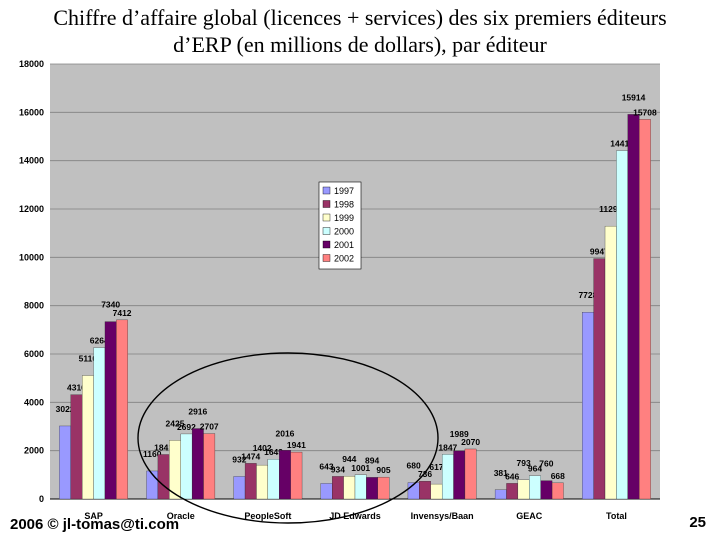  What do you see at coordinates (239, 459) in the screenshot?
I see `data-label: 932` at bounding box center [239, 459].